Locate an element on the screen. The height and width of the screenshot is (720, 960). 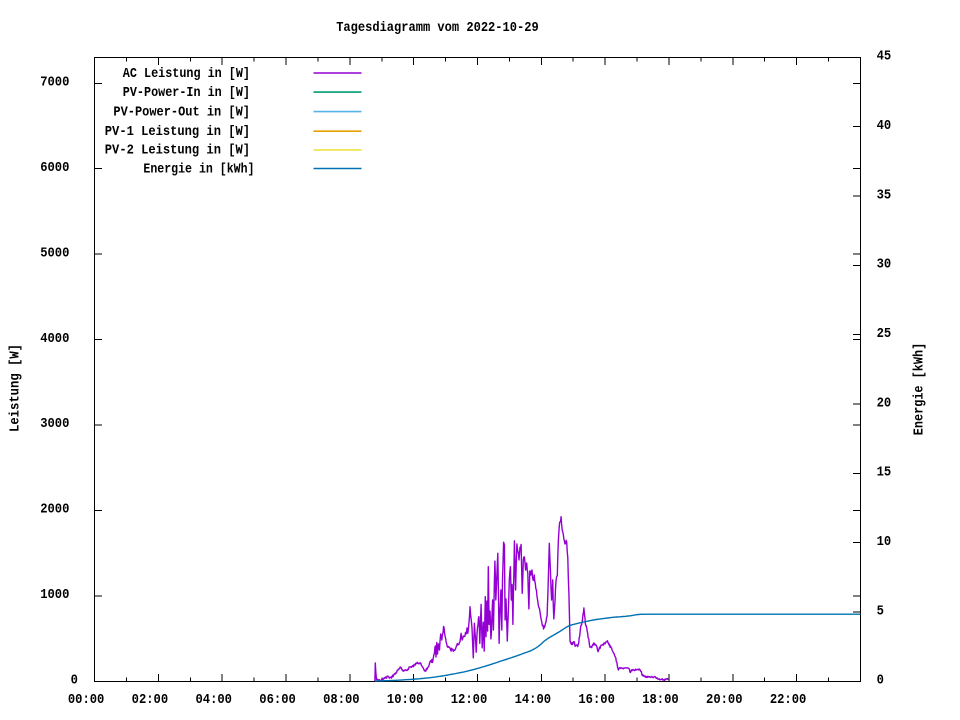
svg-text: Tagesdiagramm vom 2022-10-29 is located at coordinates (437, 28).